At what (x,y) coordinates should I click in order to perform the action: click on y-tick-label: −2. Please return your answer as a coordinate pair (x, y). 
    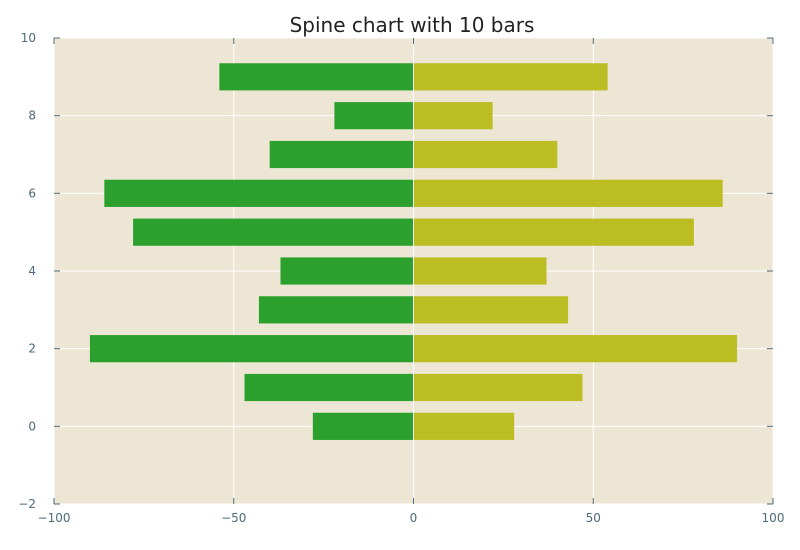
    Looking at the image, I should click on (27, 504).